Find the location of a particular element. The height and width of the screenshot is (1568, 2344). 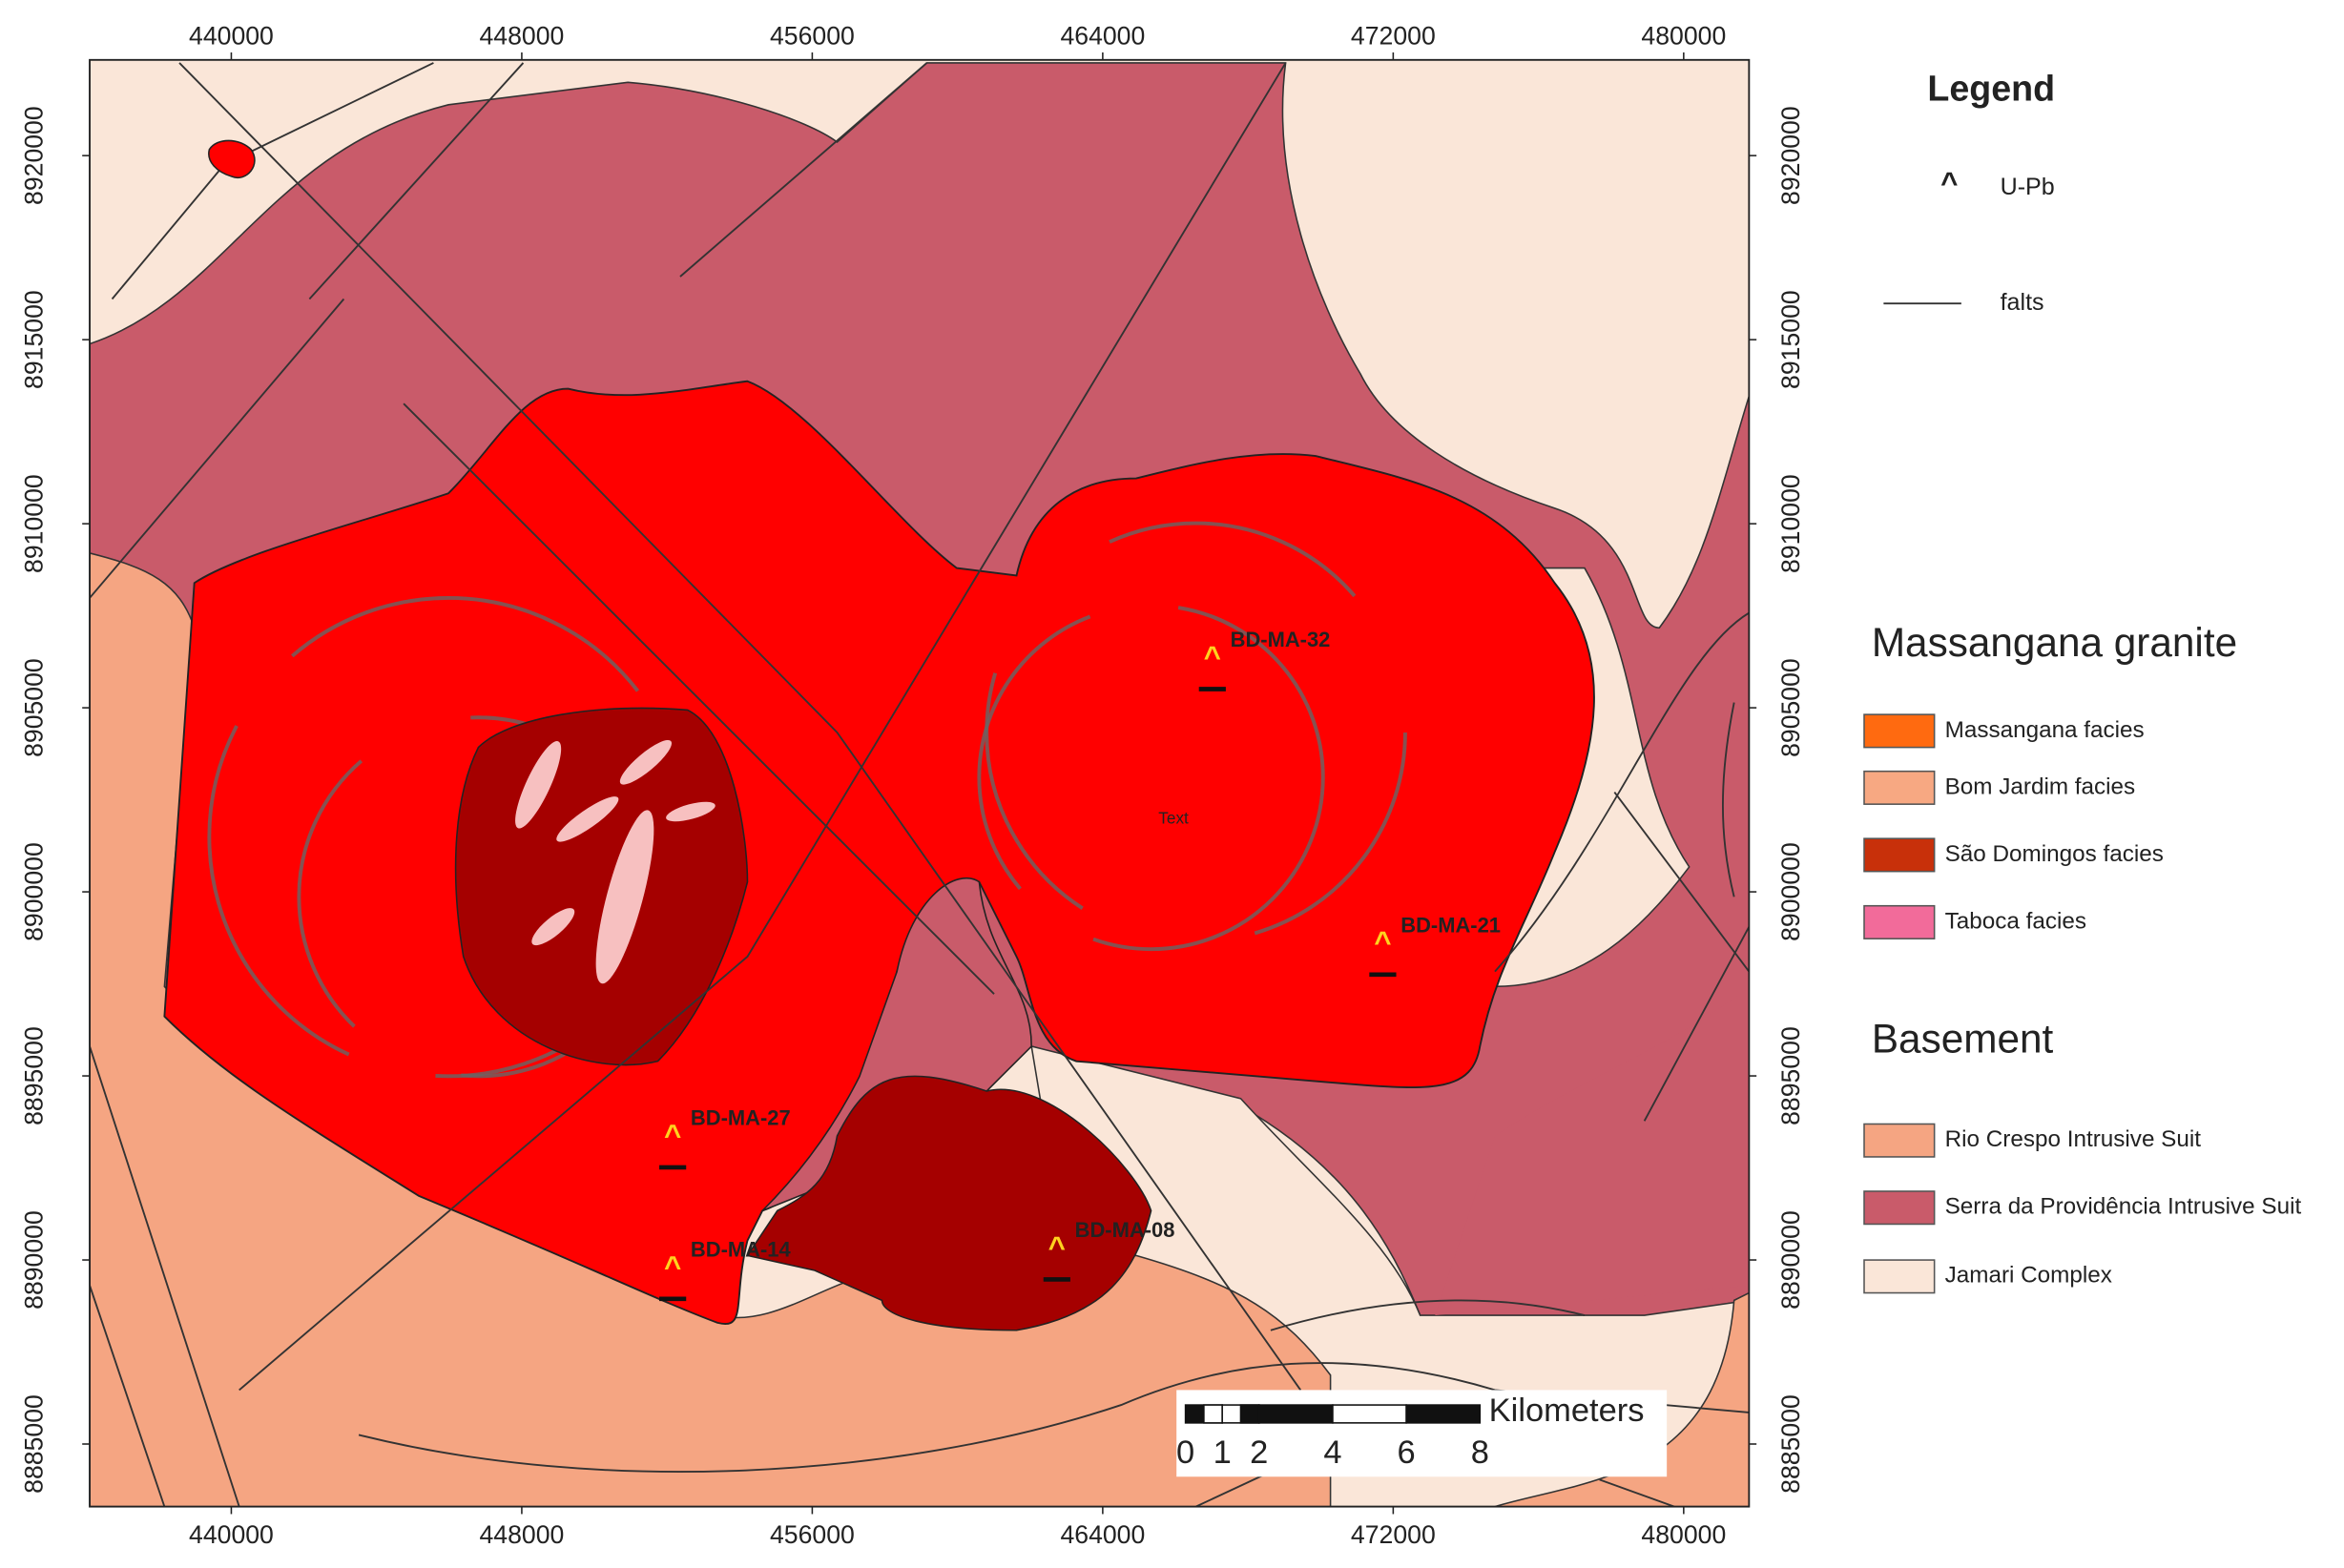

taboca-bodies is located at coordinates (615, 861).